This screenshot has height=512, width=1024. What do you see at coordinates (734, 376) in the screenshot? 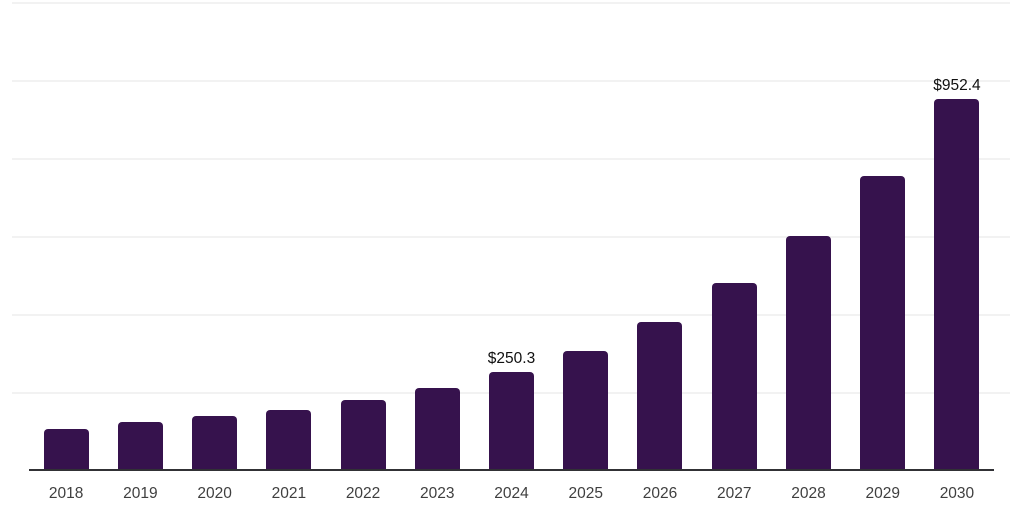
I see `bar-2027` at bounding box center [734, 376].